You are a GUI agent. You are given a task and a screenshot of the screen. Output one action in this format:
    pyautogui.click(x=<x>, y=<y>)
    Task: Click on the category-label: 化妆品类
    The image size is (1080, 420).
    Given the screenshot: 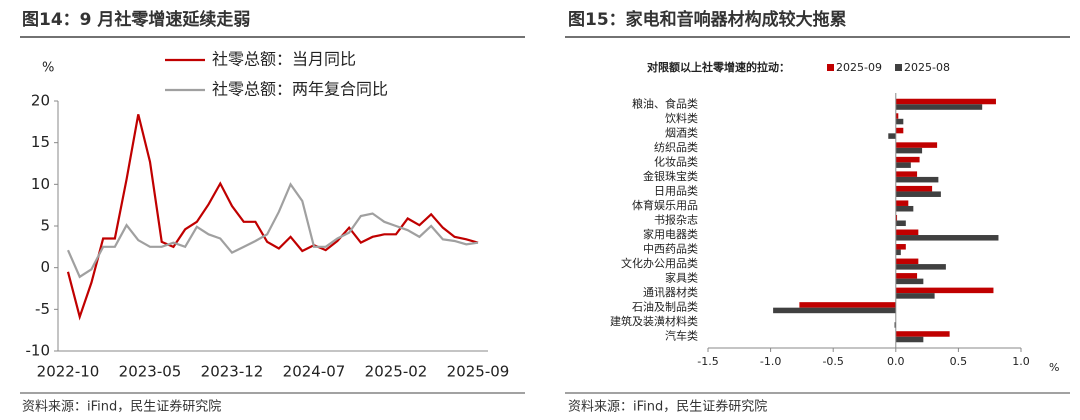 What is the action you would take?
    pyautogui.click(x=676, y=161)
    